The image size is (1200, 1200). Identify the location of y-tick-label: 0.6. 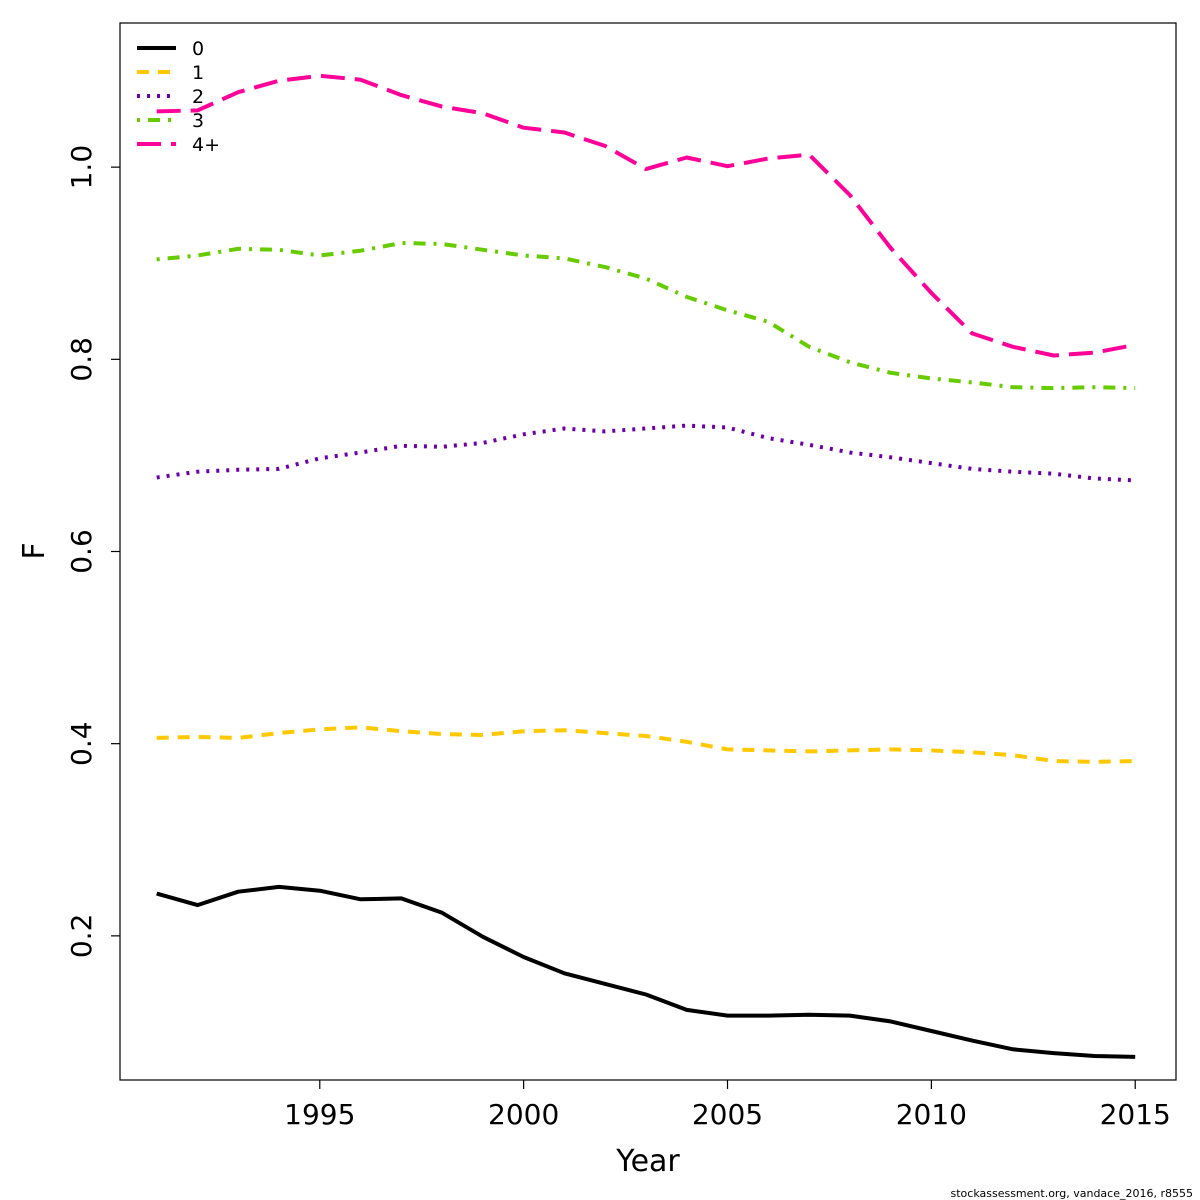
(81, 551).